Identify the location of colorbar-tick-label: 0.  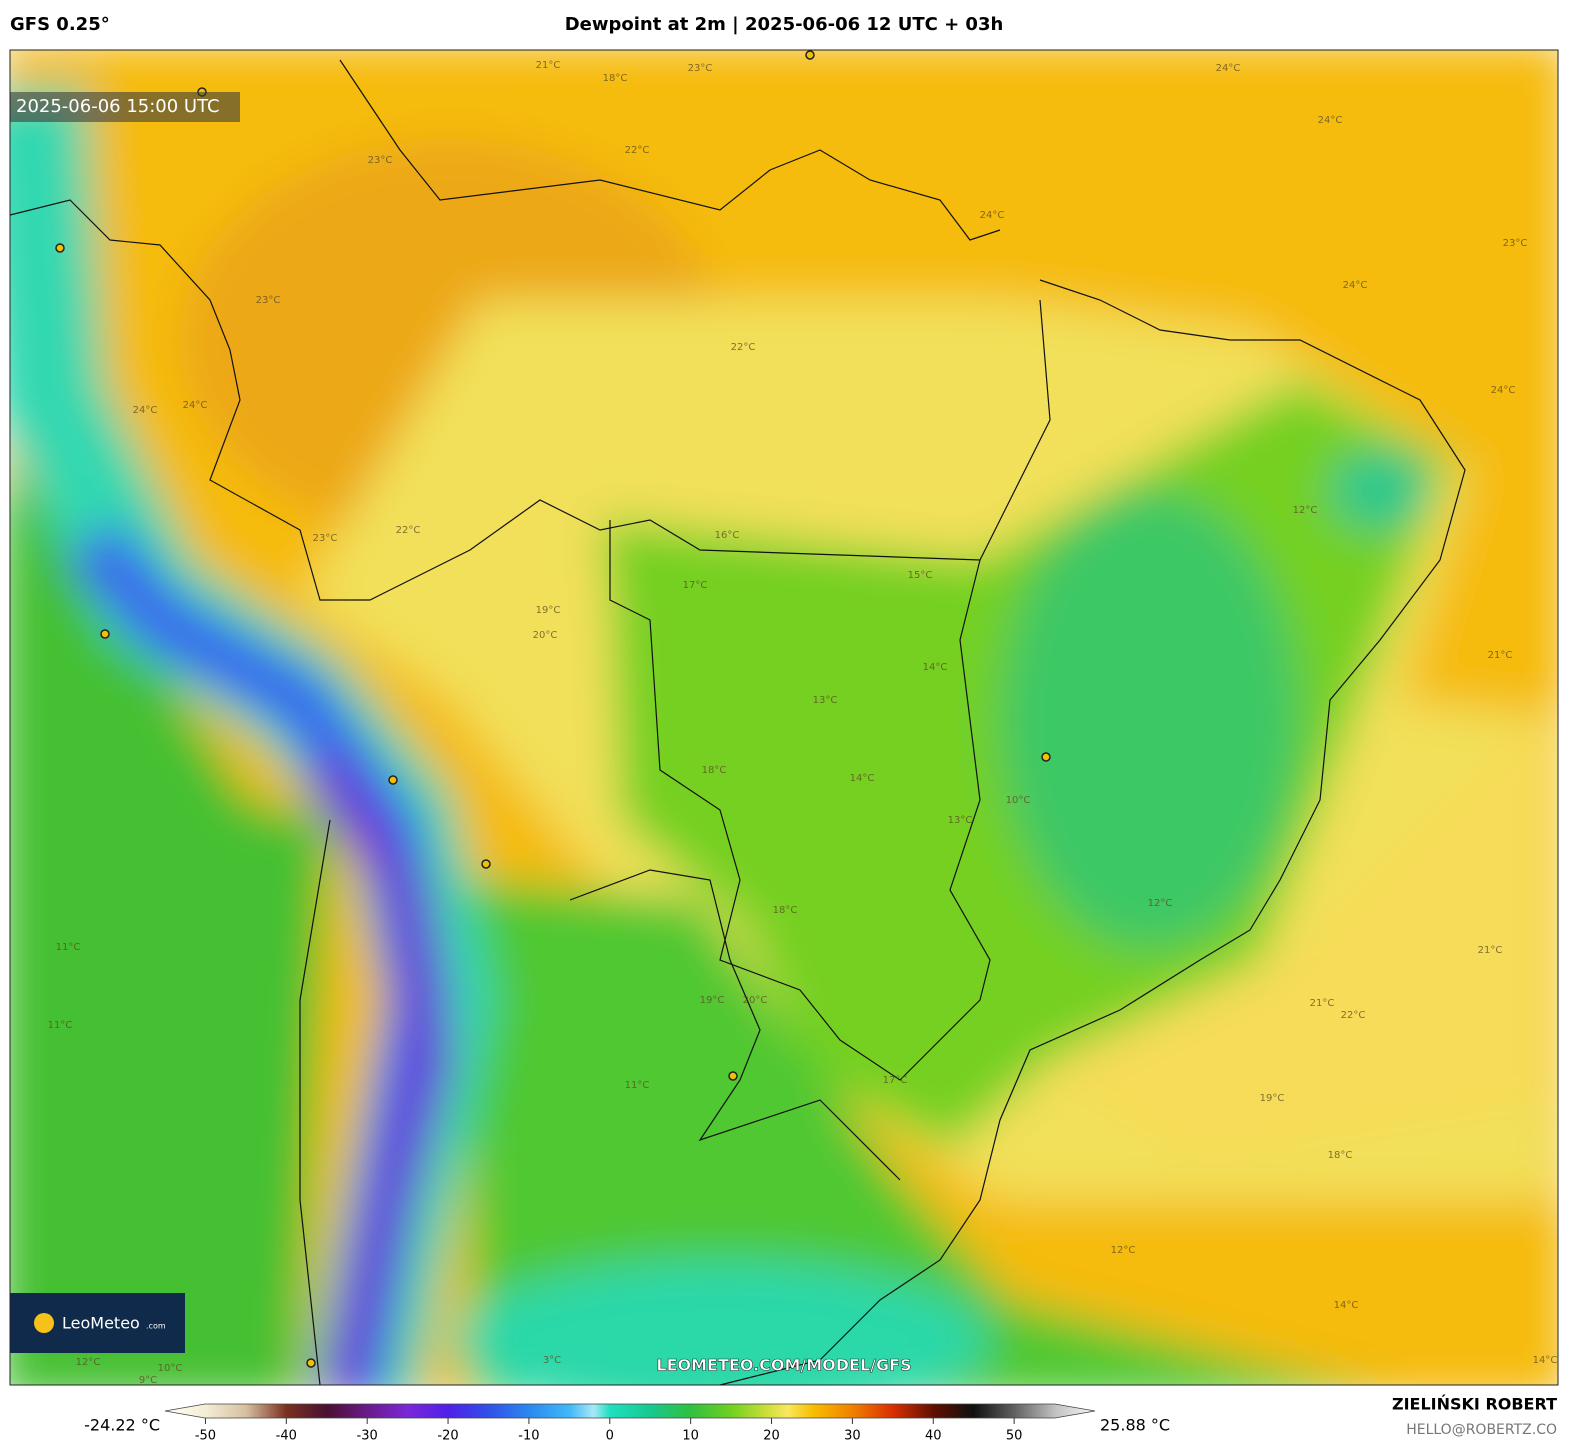
(610, 1436).